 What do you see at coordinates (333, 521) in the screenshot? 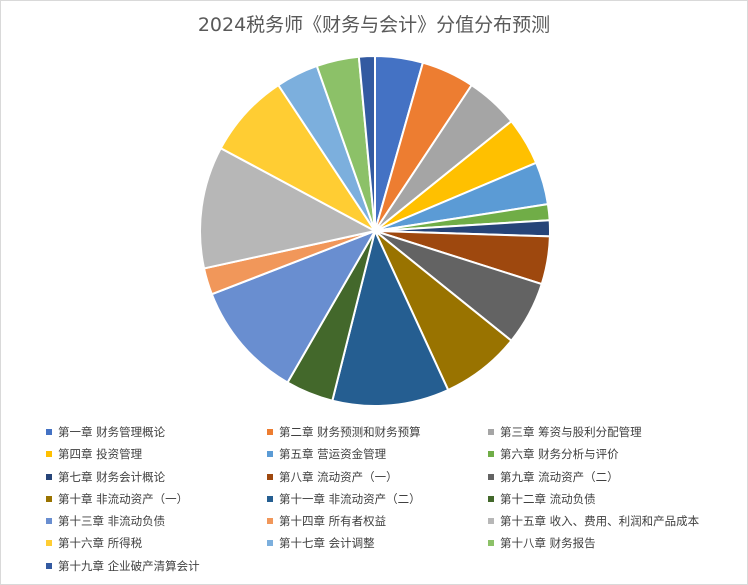
I see `legend-label: 第十四章 所有者权益` at bounding box center [333, 521].